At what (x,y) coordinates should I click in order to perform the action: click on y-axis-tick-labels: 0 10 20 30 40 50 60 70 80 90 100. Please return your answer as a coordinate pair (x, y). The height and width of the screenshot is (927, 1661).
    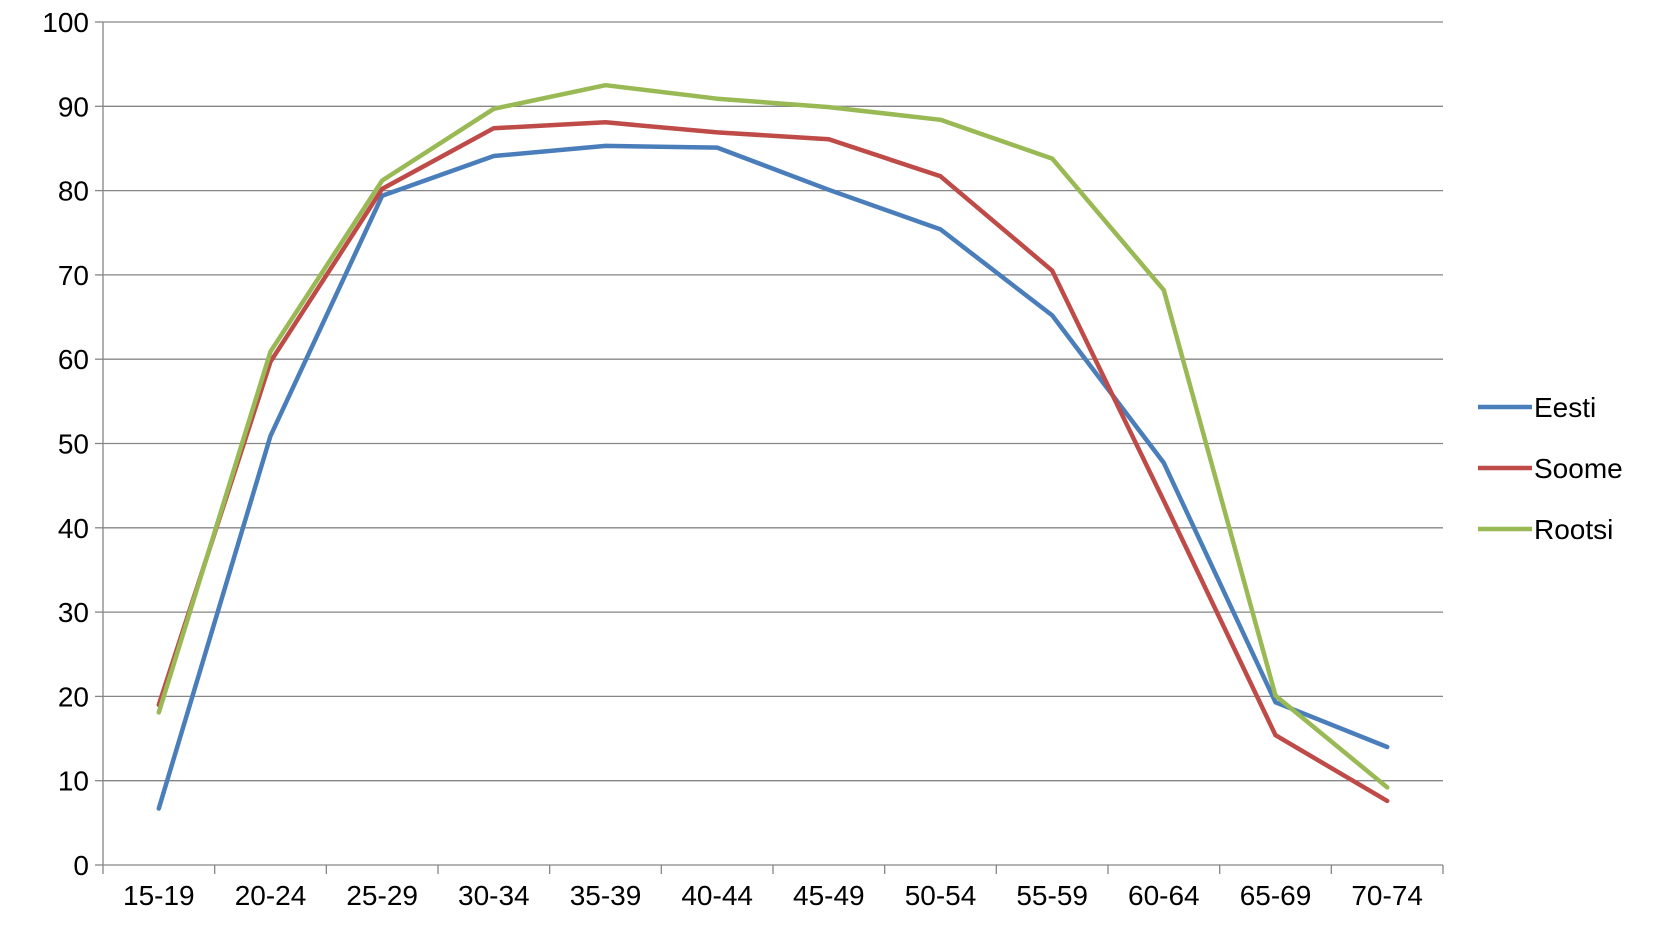
    Looking at the image, I should click on (65, 444).